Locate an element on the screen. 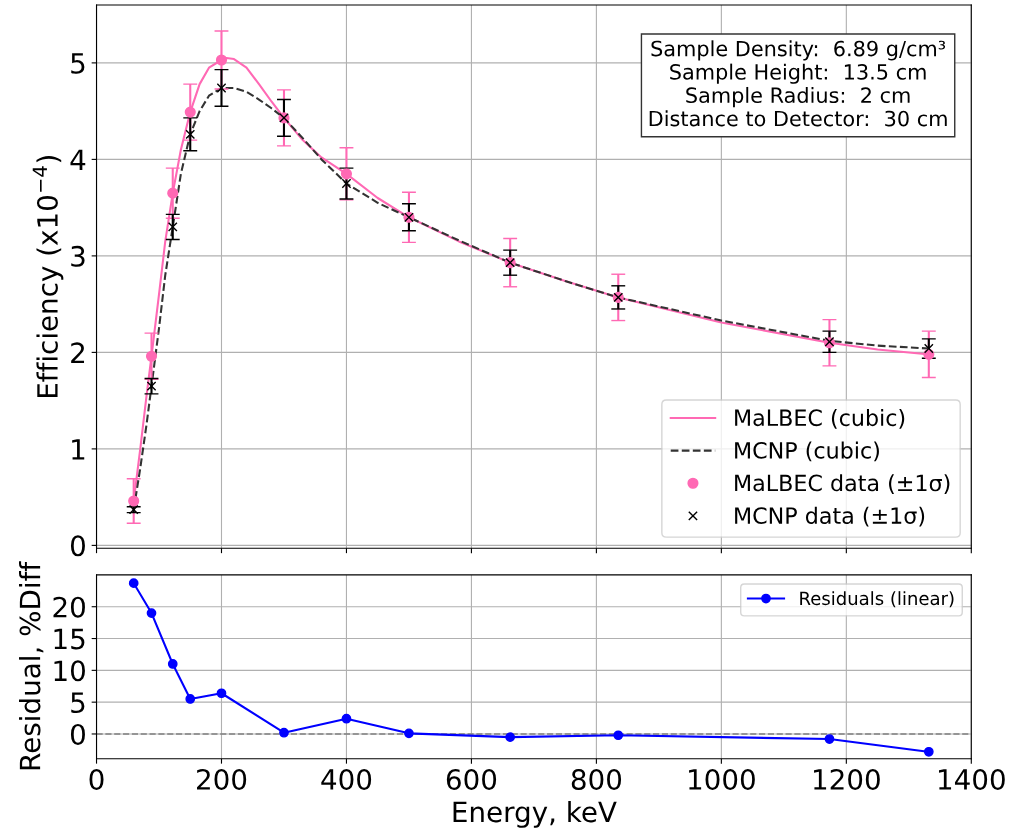 This screenshot has width=1016, height=832. y-tick-label: 2 is located at coordinates (78, 352).